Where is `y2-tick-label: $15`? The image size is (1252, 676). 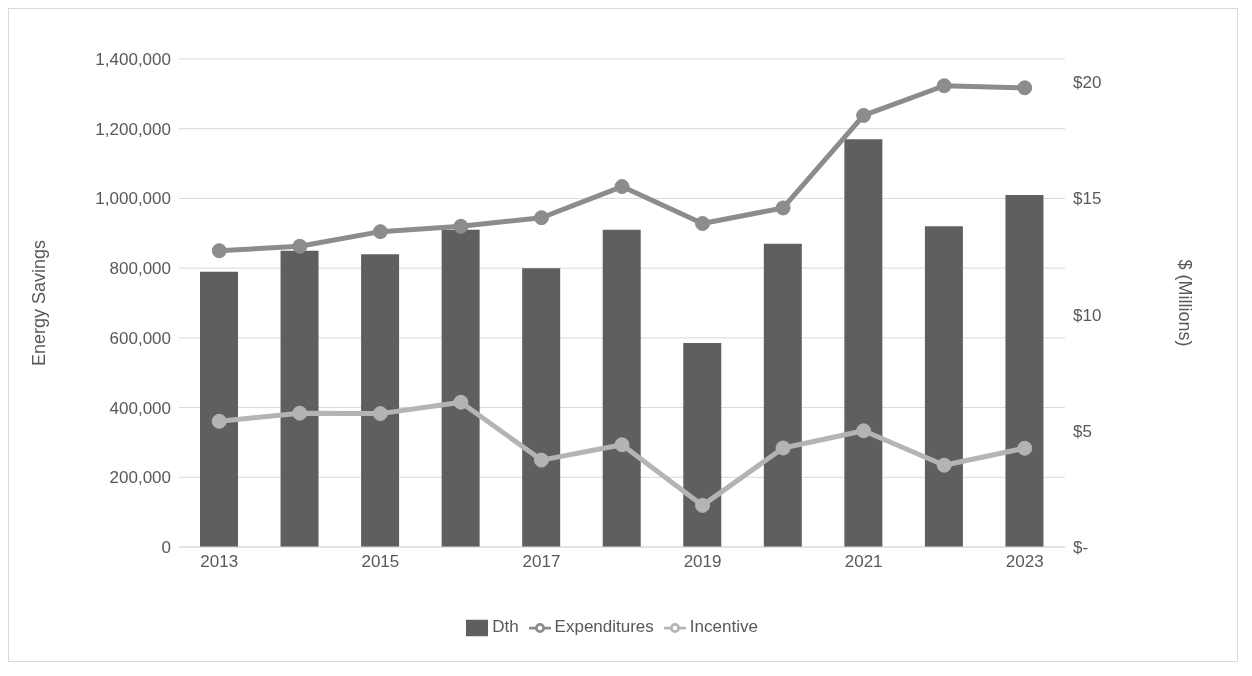 y2-tick-label: $15 is located at coordinates (1087, 199).